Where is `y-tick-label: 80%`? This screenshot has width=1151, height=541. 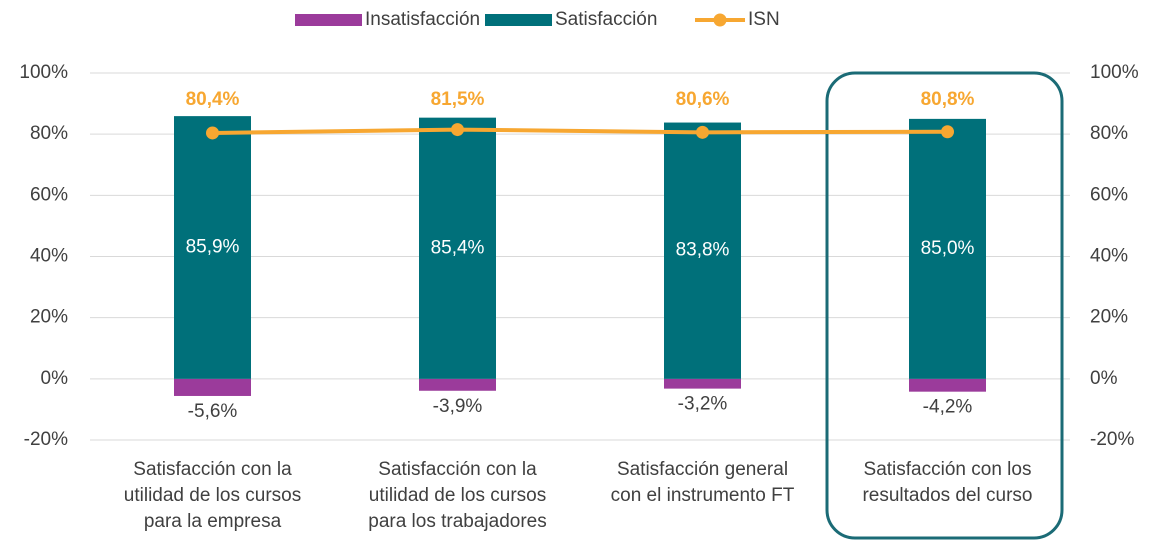
y-tick-label: 80% is located at coordinates (49, 133).